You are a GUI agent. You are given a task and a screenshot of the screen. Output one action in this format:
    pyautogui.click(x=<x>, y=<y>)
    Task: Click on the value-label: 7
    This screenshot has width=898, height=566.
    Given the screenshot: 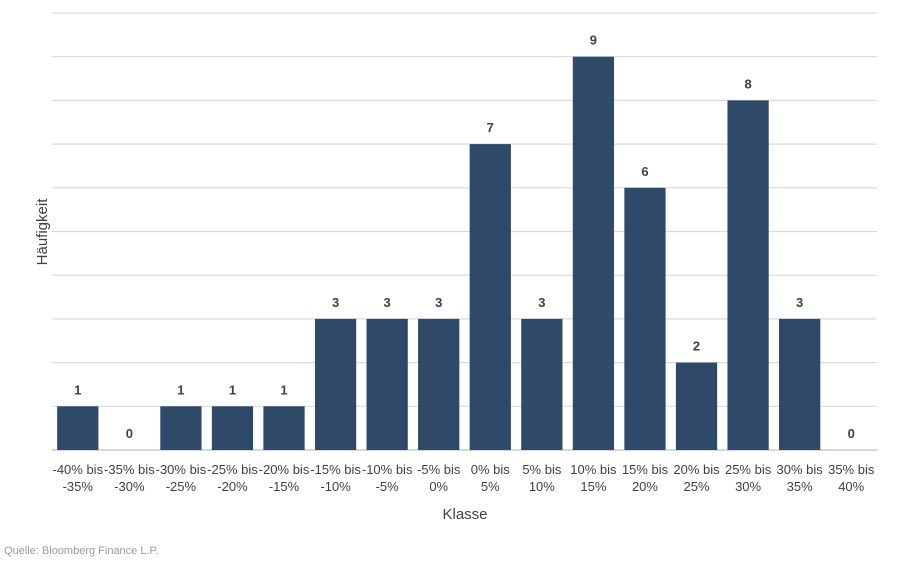 What is the action you would take?
    pyautogui.click(x=490, y=127)
    